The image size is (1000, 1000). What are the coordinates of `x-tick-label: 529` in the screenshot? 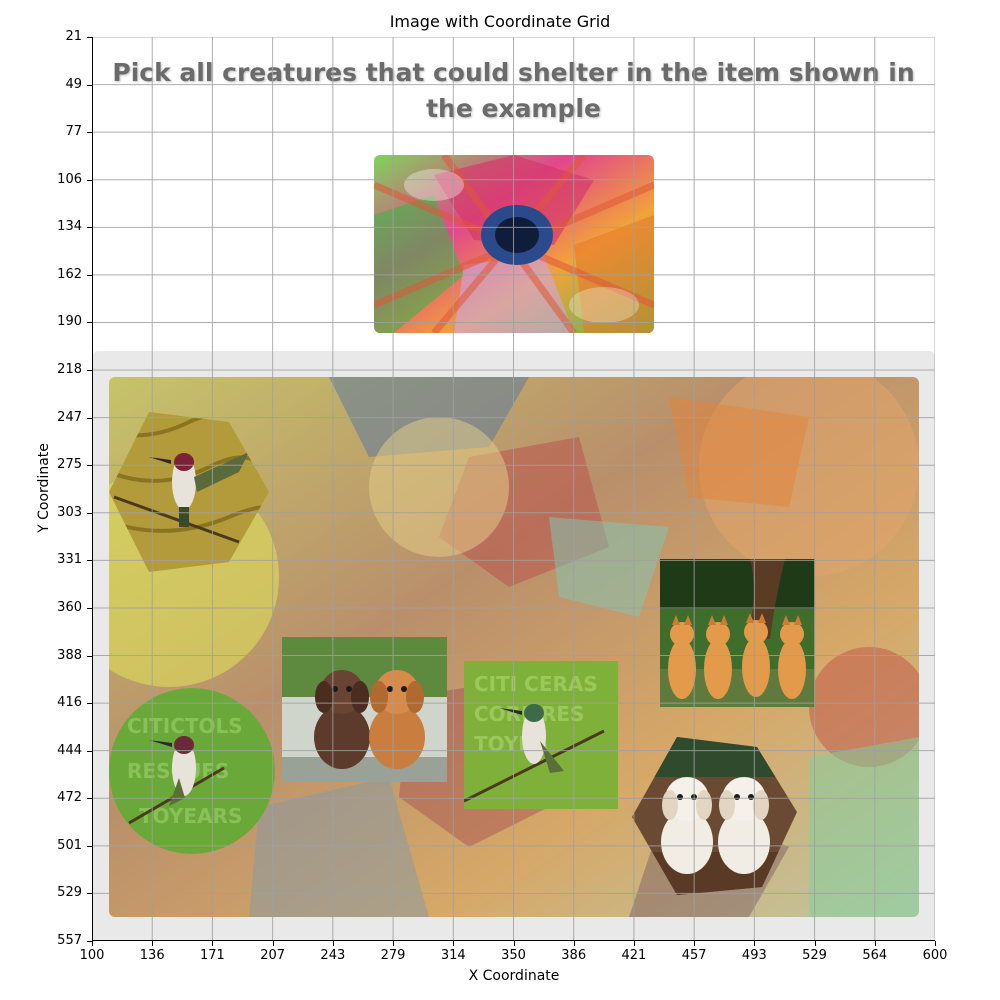 It's located at (814, 955).